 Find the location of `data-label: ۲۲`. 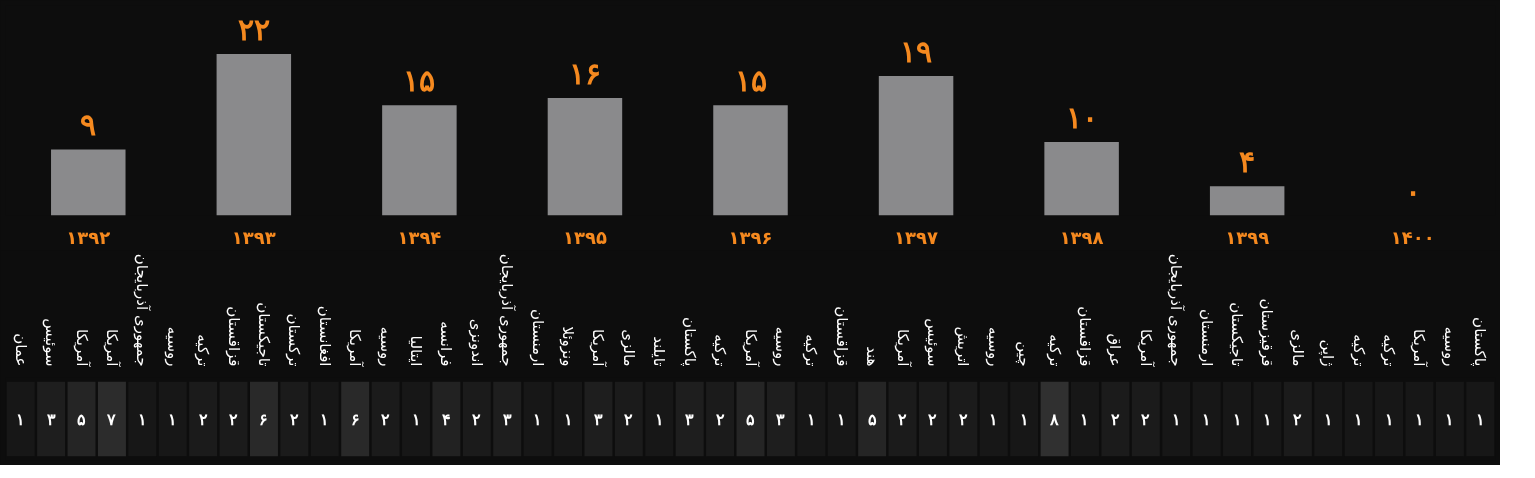

data-label: ۲۲ is located at coordinates (253, 29).